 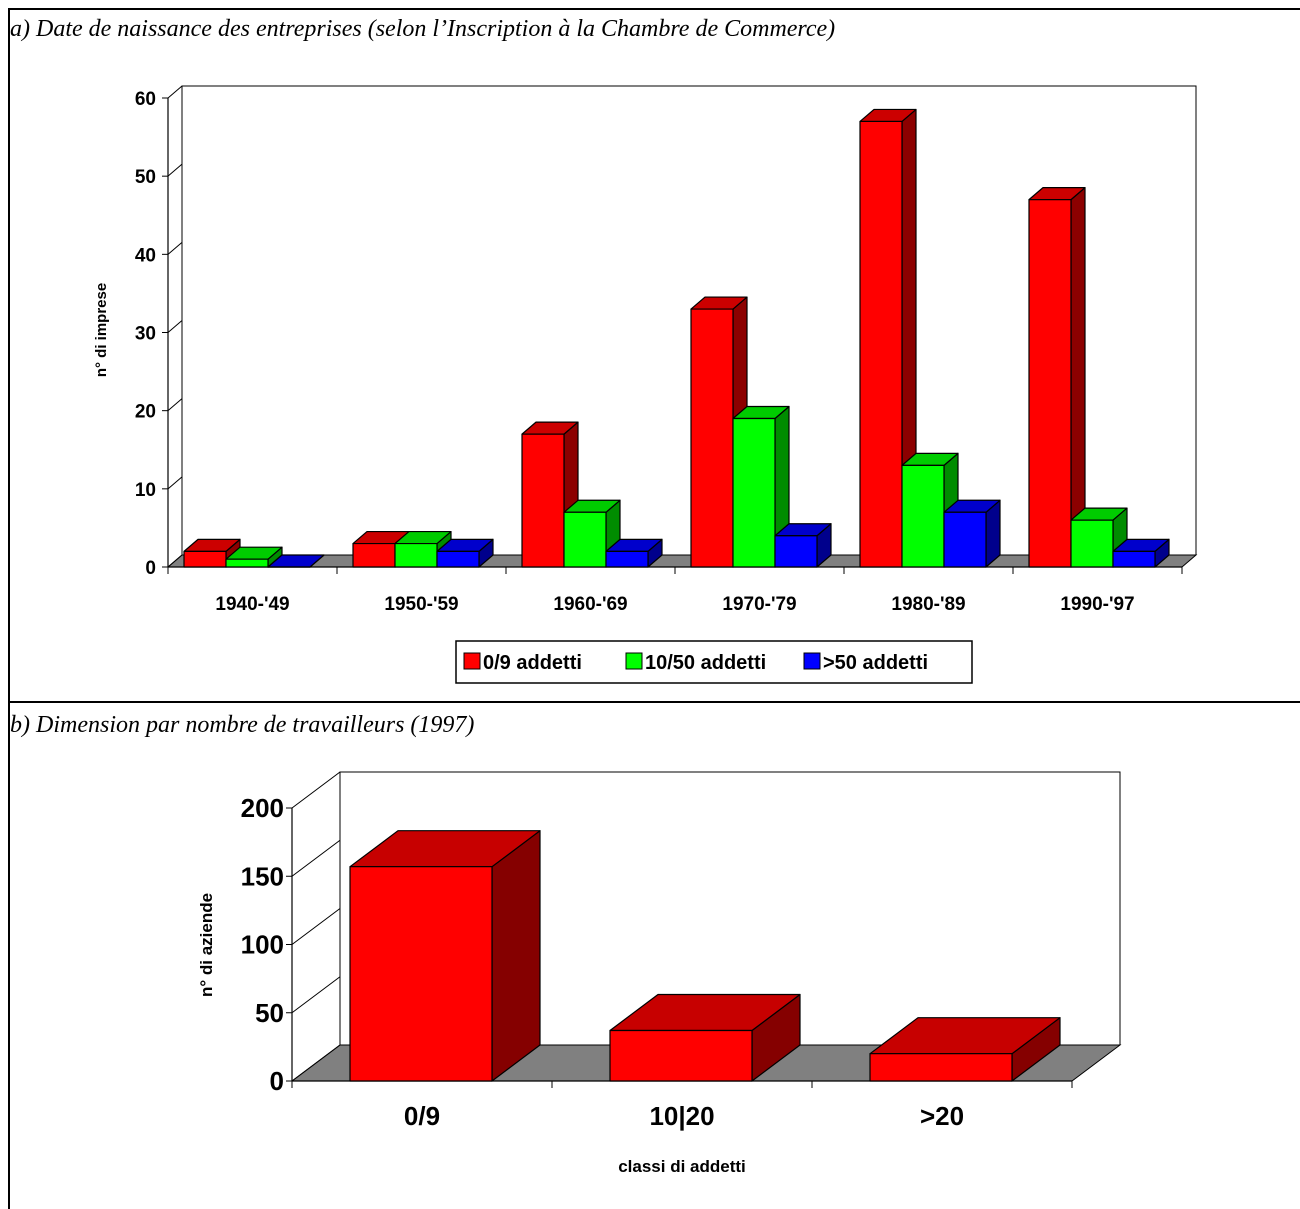 I want to click on y-tick-label-a: 30, so click(x=145, y=334).